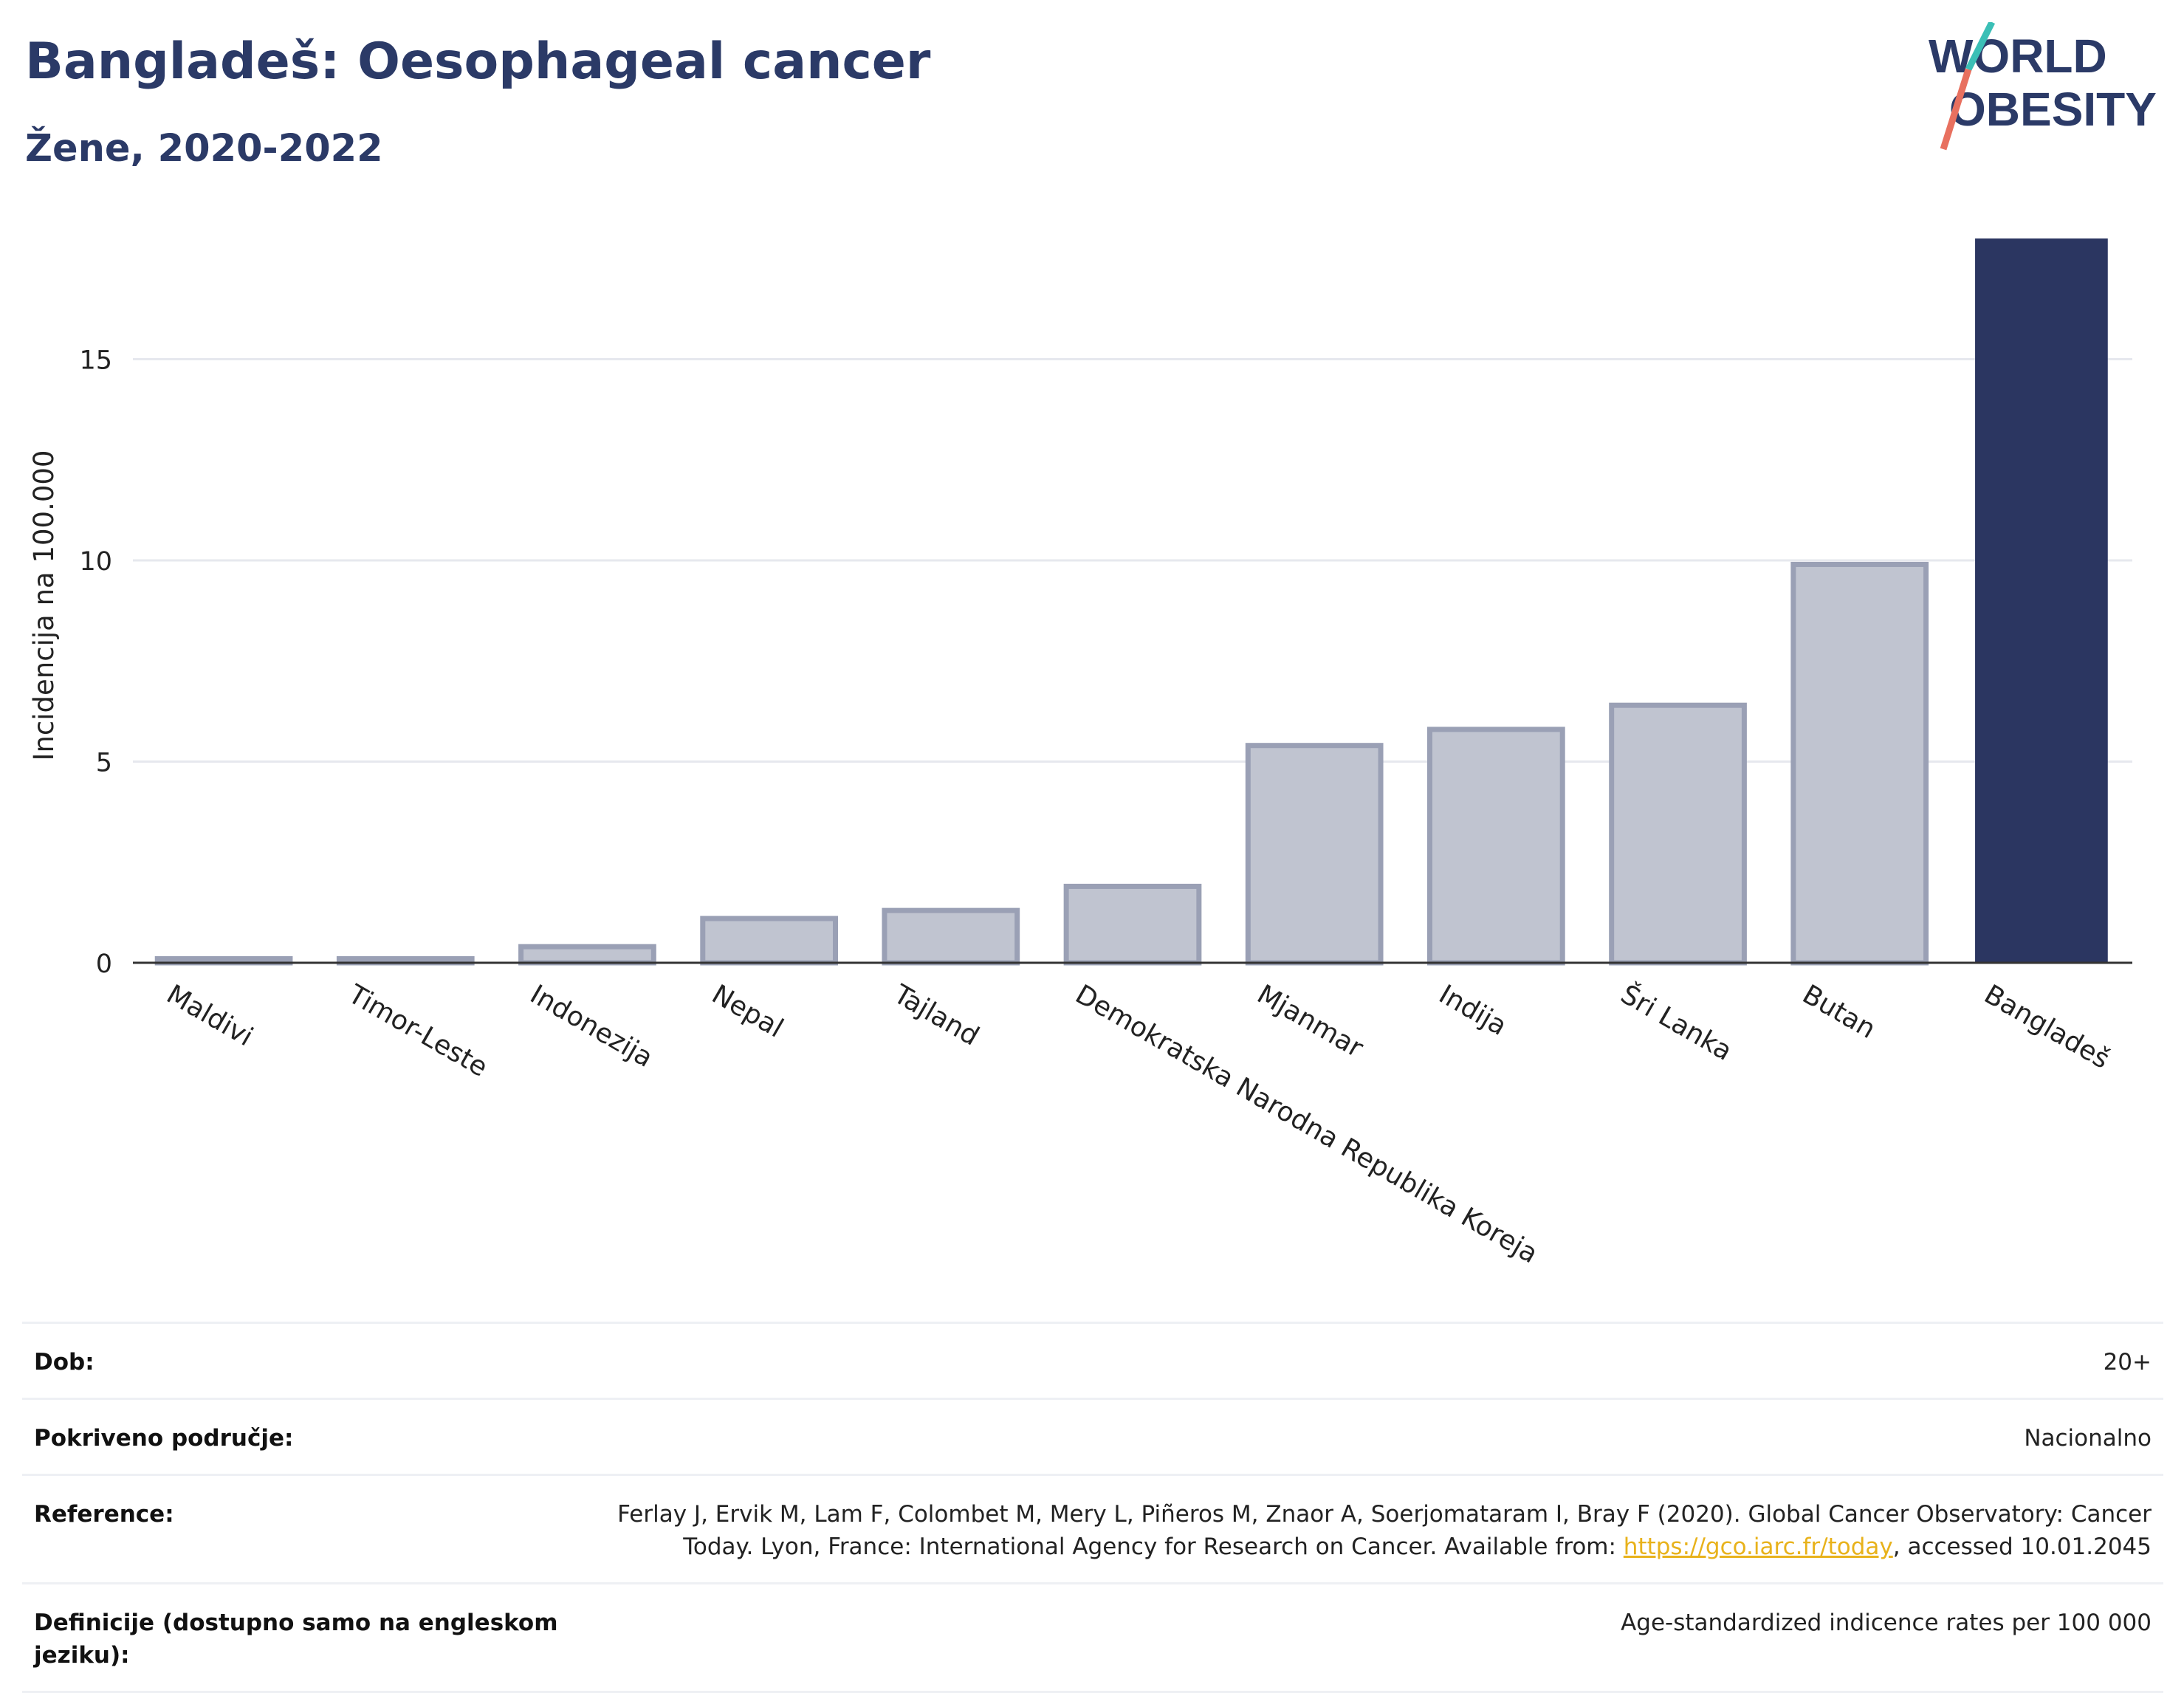  Describe the element at coordinates (1093, 1360) in the screenshot. I see `info-row-age: Dob: 20+` at that location.